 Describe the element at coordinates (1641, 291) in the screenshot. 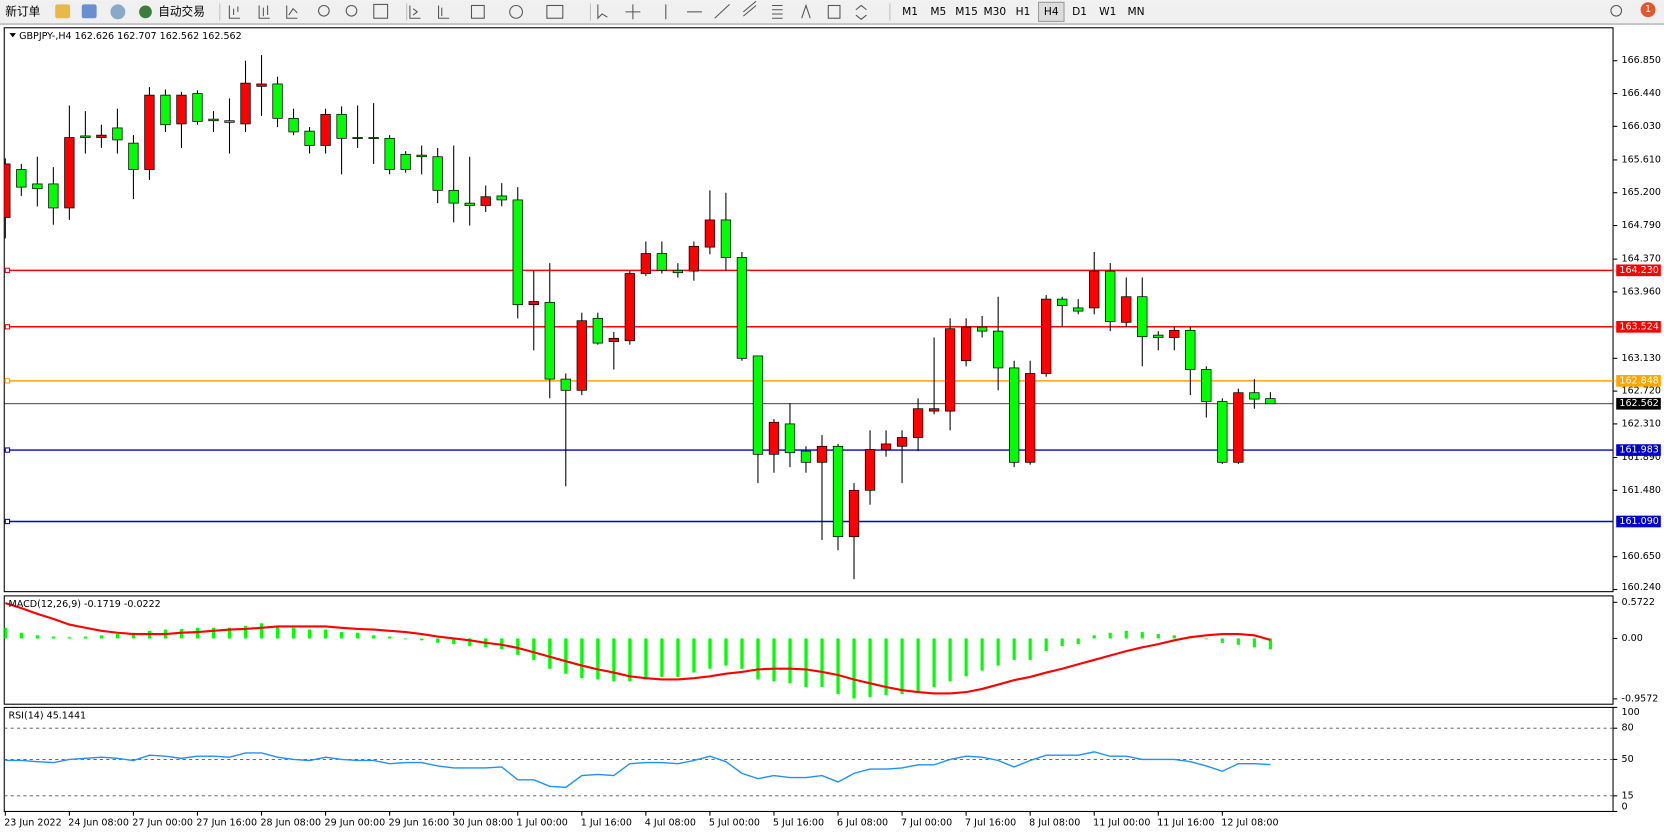

I see `y-tick-label: 163.960` at that location.